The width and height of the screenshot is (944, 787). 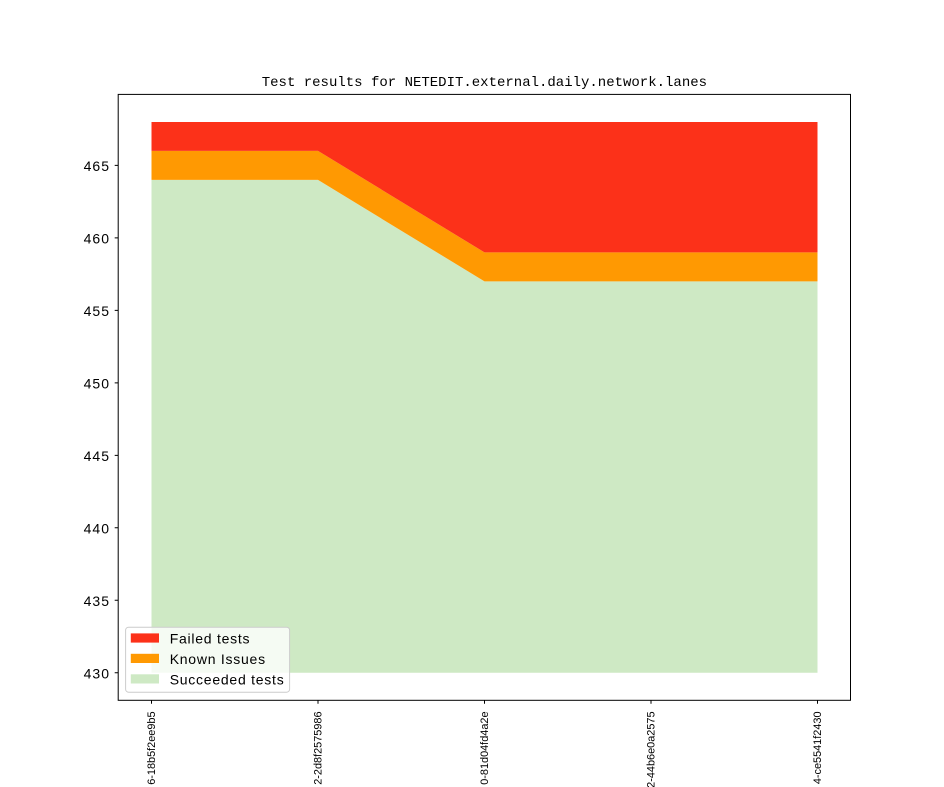 What do you see at coordinates (97, 601) in the screenshot?
I see `svg-text: 435` at bounding box center [97, 601].